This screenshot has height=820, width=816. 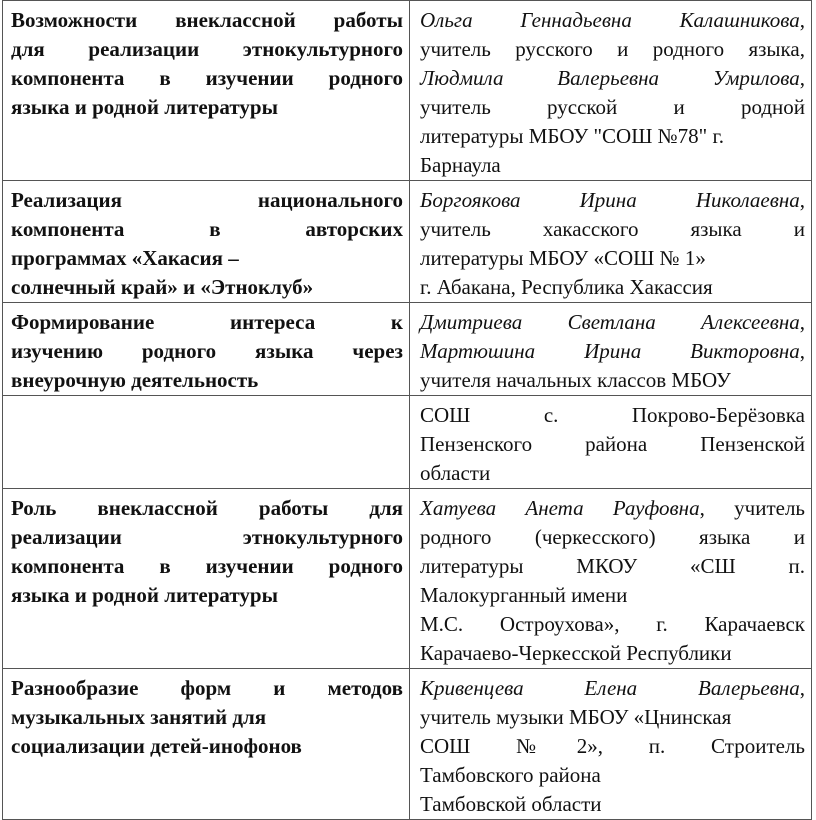 What do you see at coordinates (572, 136) in the screenshot?
I see `text-segment: литературы МБОУ "СОШ №78" г.` at bounding box center [572, 136].